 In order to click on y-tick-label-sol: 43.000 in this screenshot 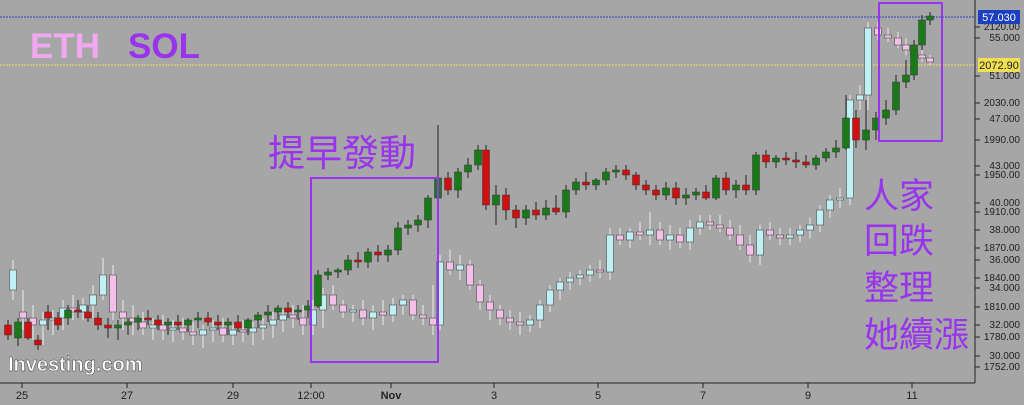, I will do `click(1004, 166)`.